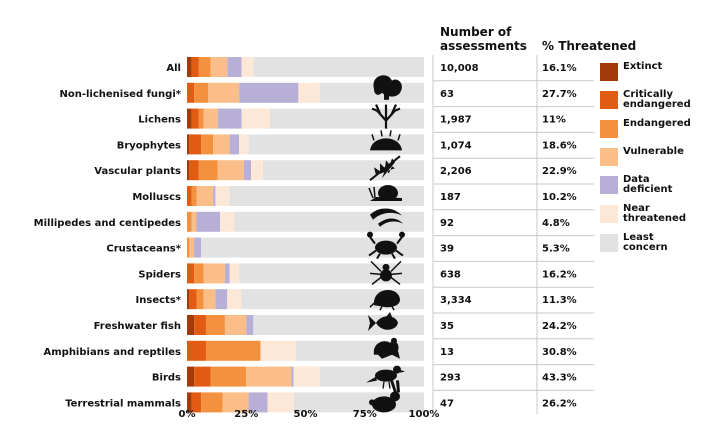 Image resolution: width=716 pixels, height=441 pixels. I want to click on category-label: Lichens, so click(159, 120).